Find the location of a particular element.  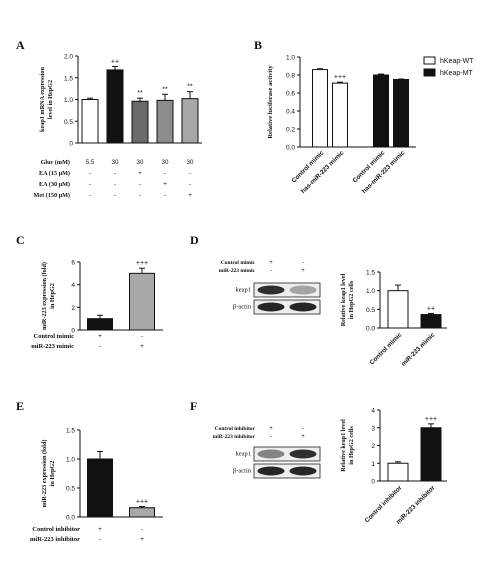

panel-d-y-tick-label: 1.5 is located at coordinates (370, 273).